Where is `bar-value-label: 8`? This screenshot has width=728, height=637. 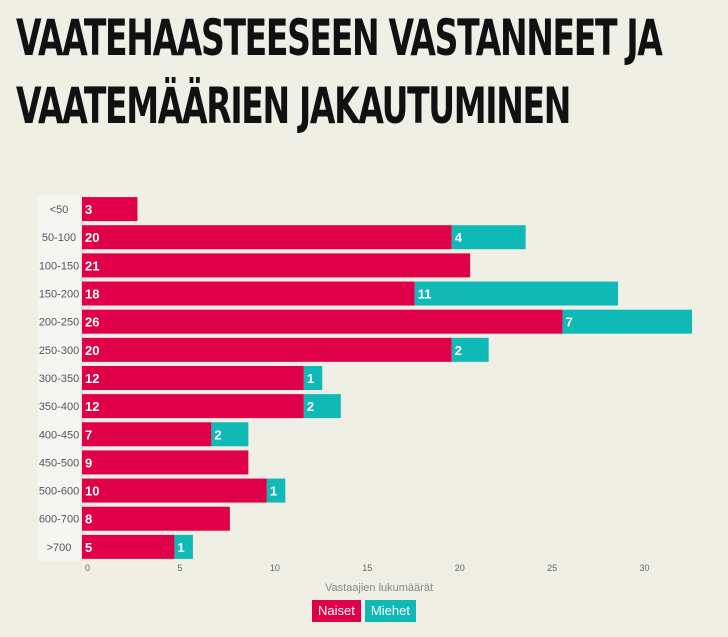
bar-value-label: 8 is located at coordinates (88, 519).